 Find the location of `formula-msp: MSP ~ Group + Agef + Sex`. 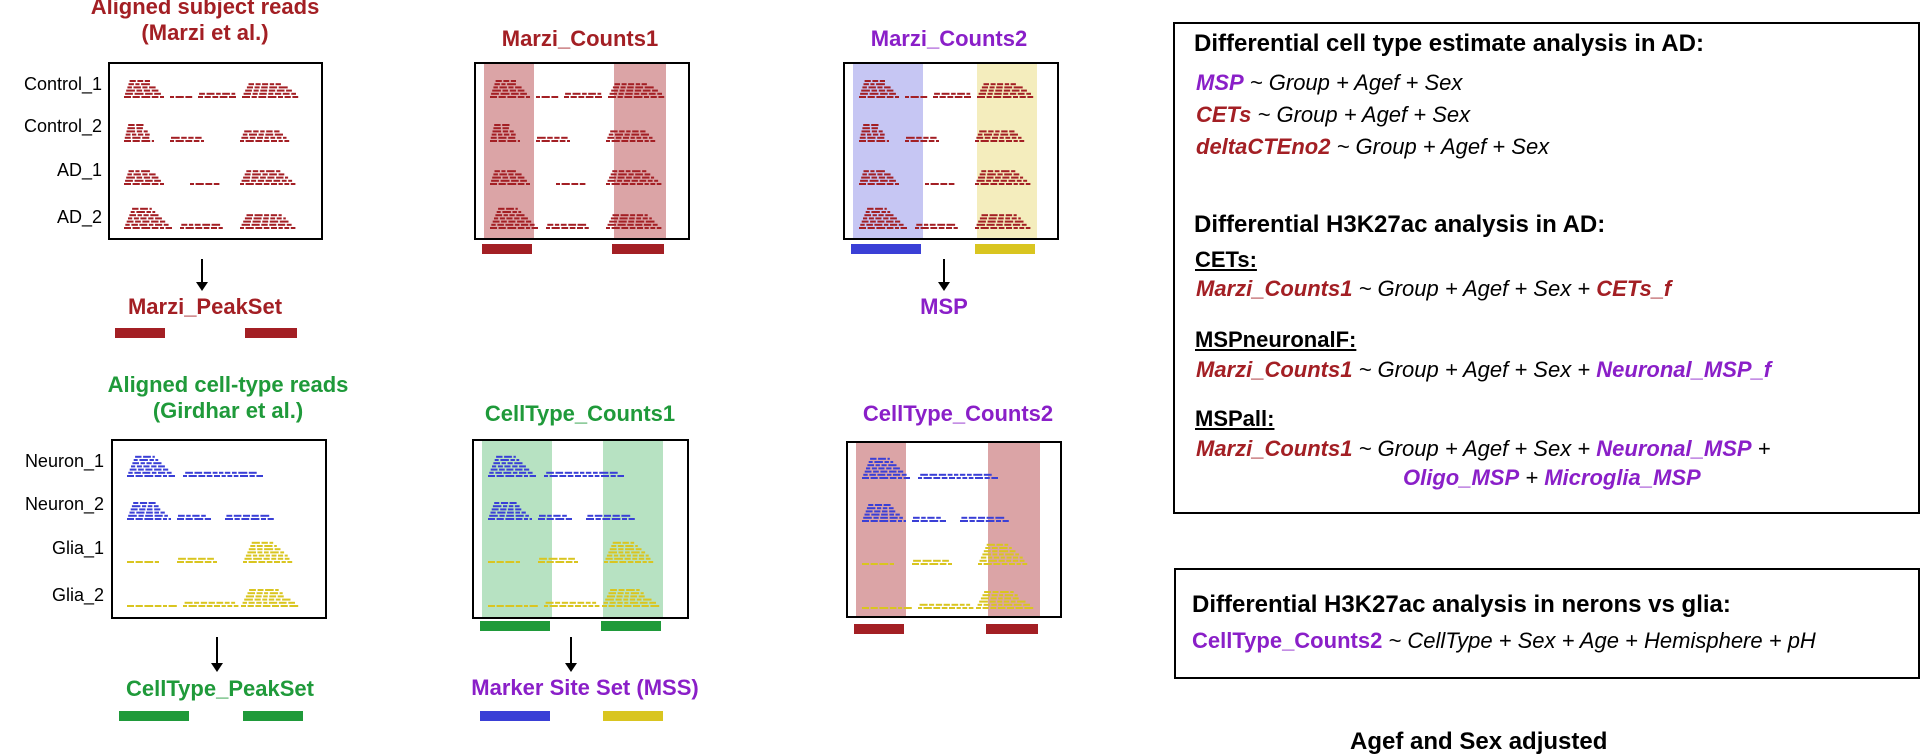

formula-msp: MSP ~ Group + Agef + Sex is located at coordinates (1329, 83).